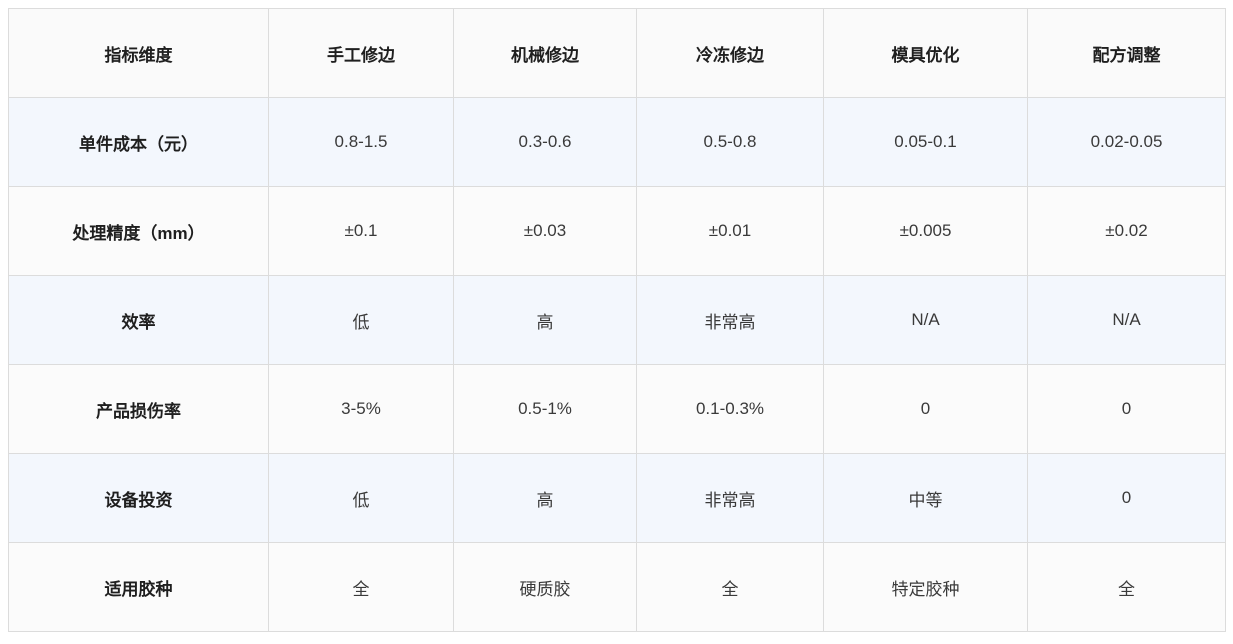 Image resolution: width=1233 pixels, height=644 pixels. What do you see at coordinates (361, 53) in the screenshot?
I see `column-header: 手工修边` at bounding box center [361, 53].